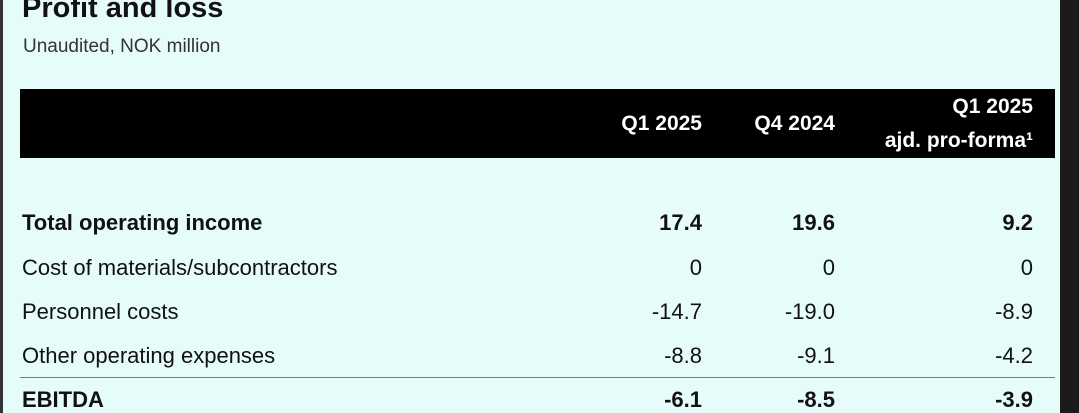  I want to click on column-header: ajd. pro-forma¹, so click(958, 140).